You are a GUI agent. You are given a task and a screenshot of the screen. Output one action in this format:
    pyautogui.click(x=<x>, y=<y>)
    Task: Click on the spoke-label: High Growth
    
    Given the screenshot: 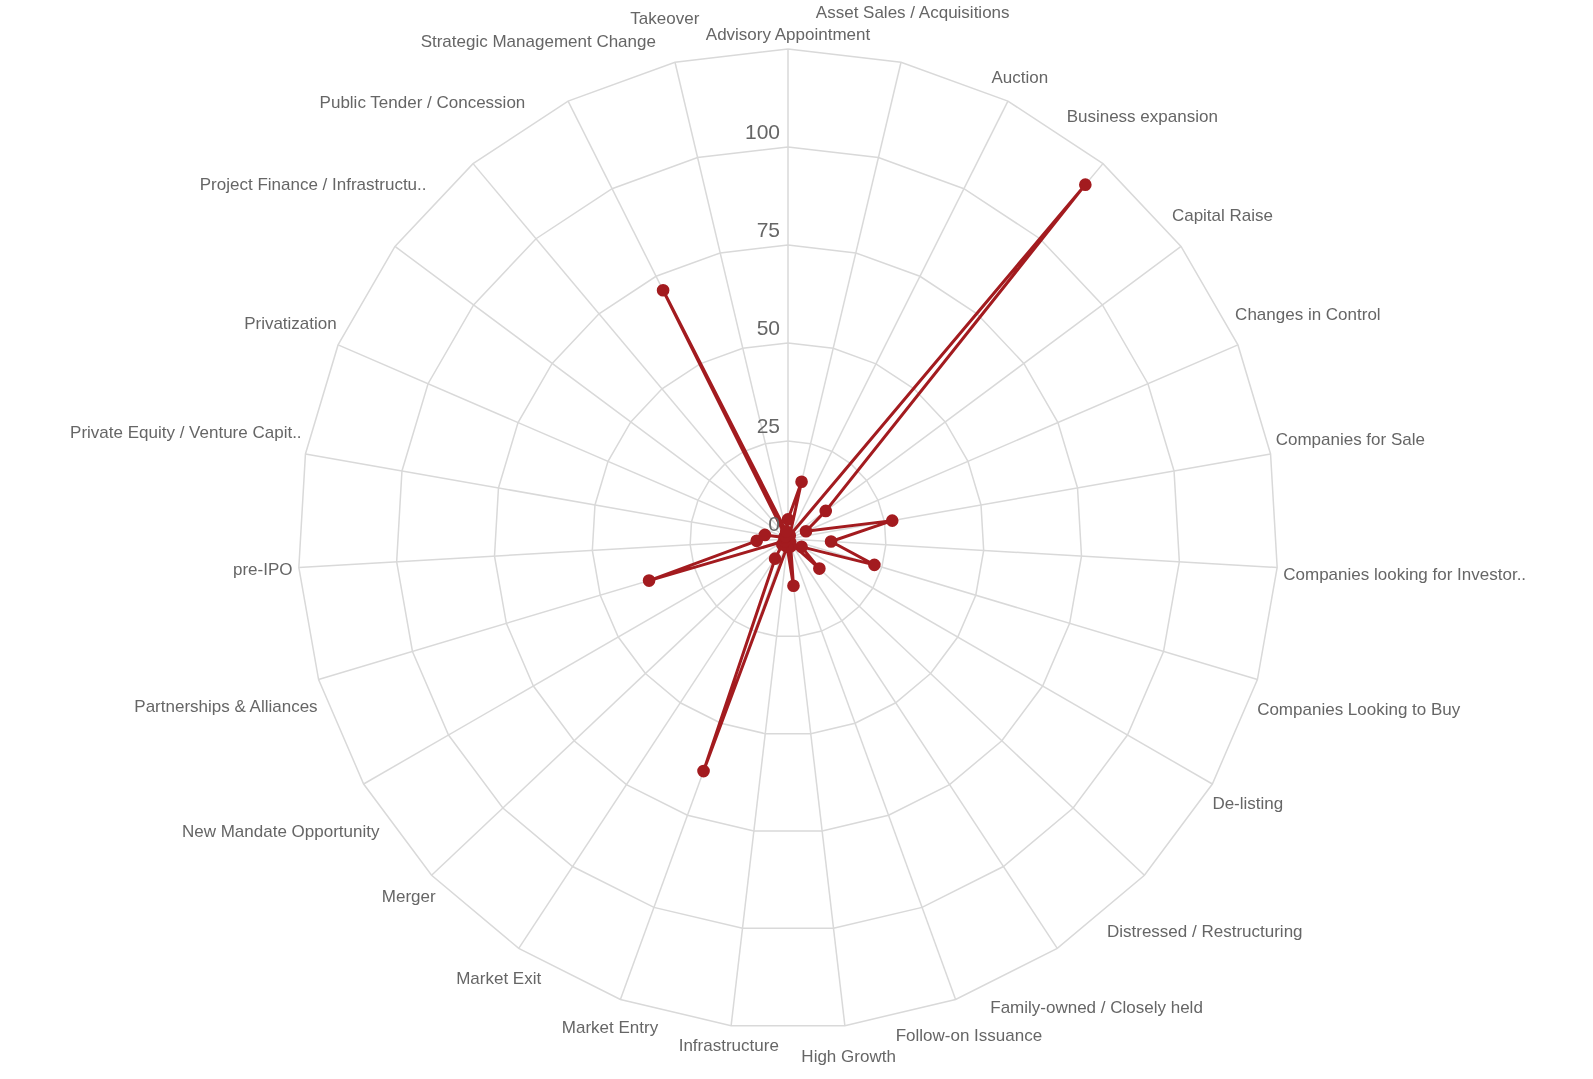 What is the action you would take?
    pyautogui.click(x=848, y=1057)
    